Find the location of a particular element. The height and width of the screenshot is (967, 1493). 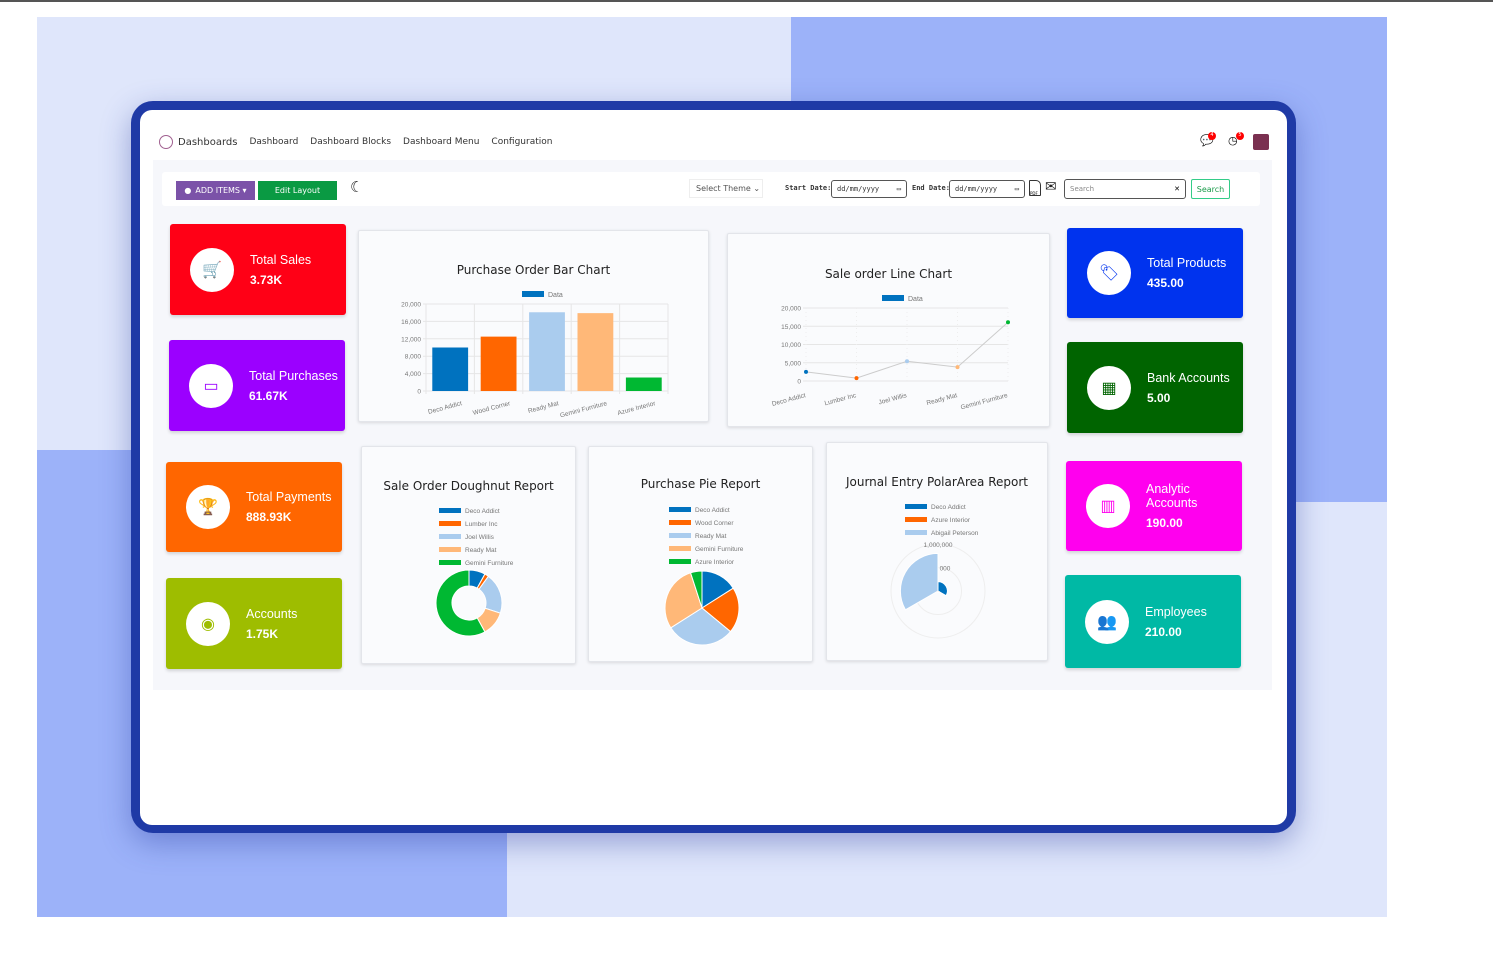

nav-dashboard-menu: Dashboard Menu is located at coordinates (441, 142).